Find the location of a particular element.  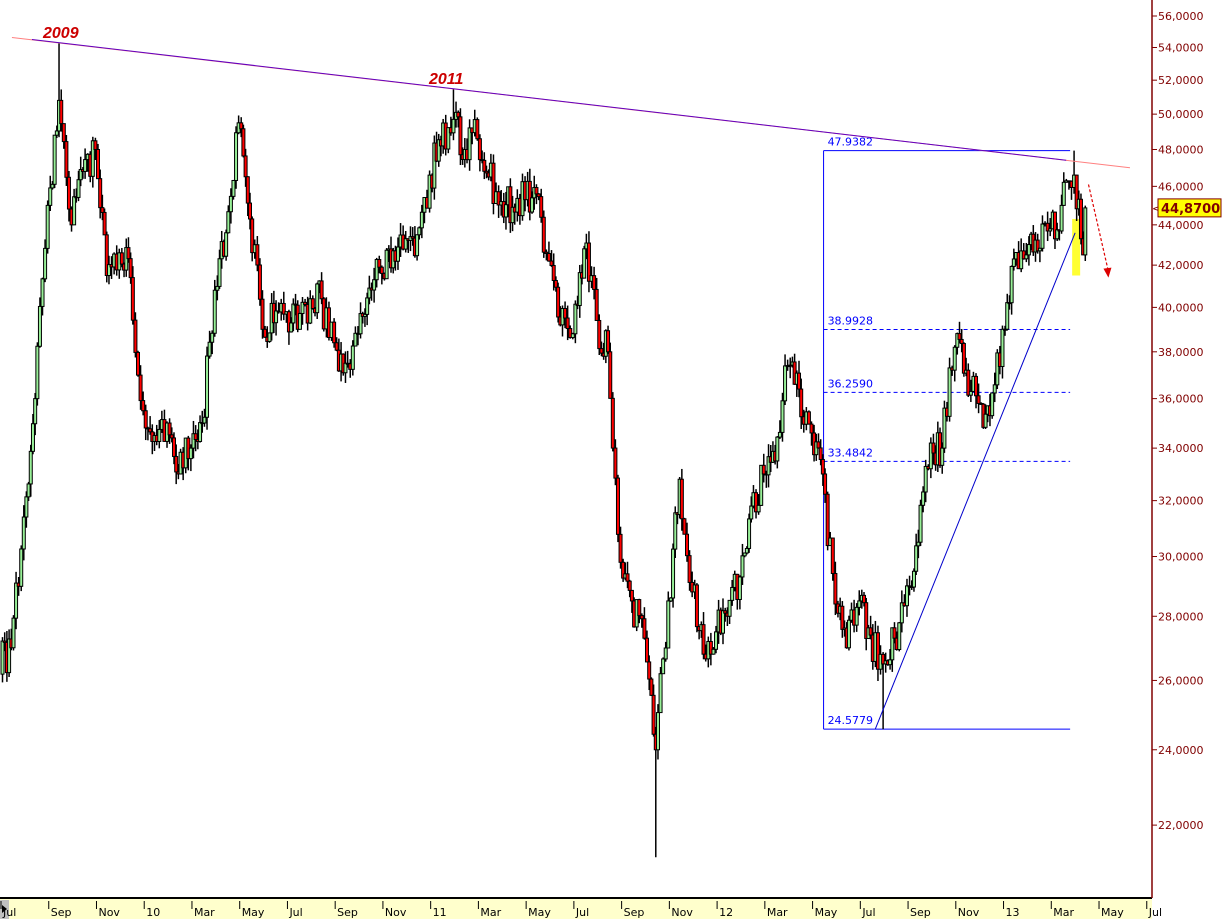

fib-level-label: 36.2590 is located at coordinates (851, 383).